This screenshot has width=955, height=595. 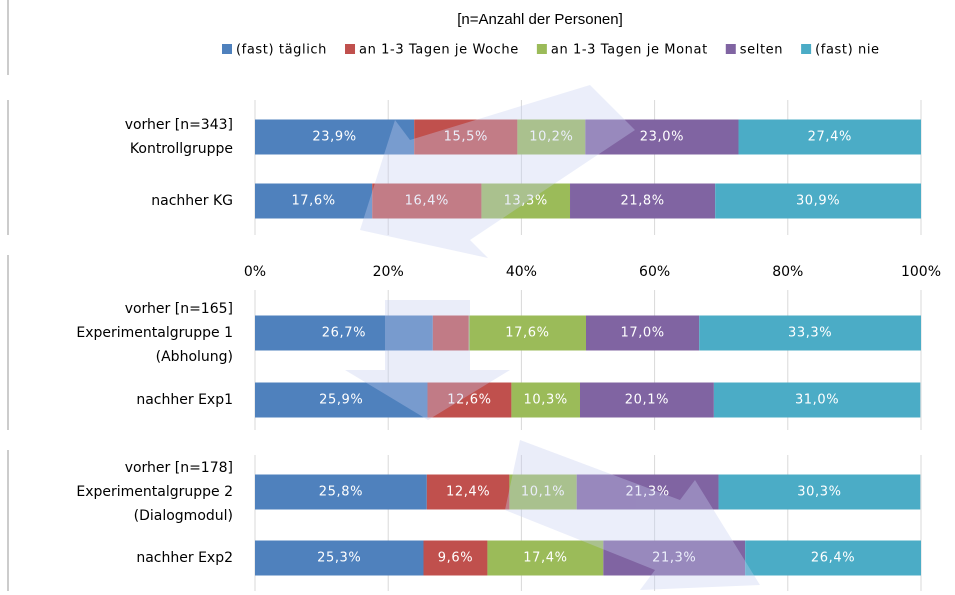 I want to click on data-label: 10,1%, so click(x=543, y=492).